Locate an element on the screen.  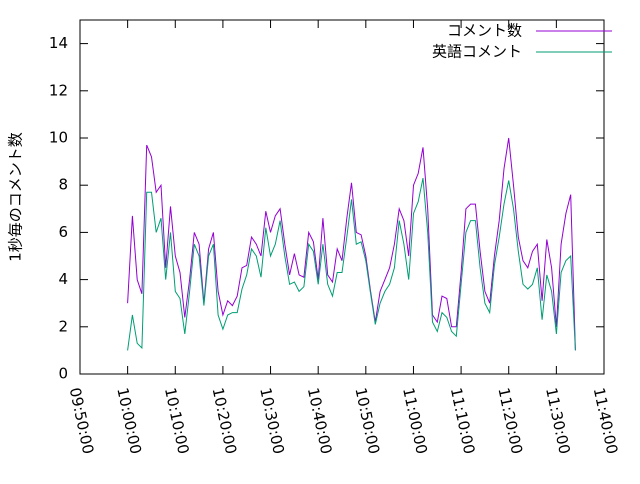
y-tick-label: 4 is located at coordinates (63, 279).